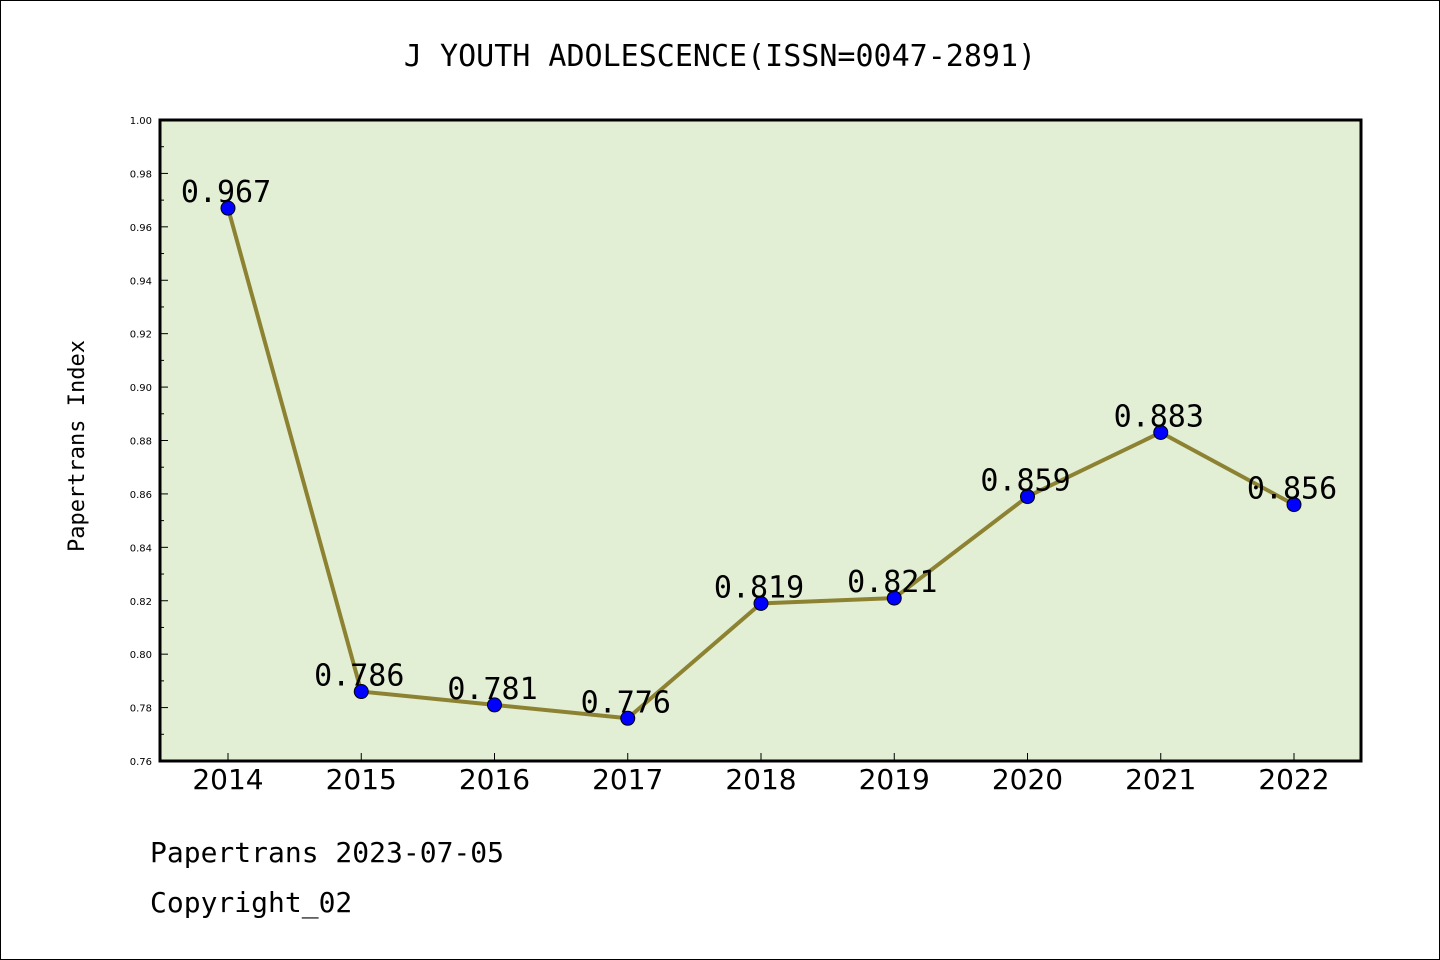 Image resolution: width=1440 pixels, height=960 pixels. I want to click on x-tick-label: 2014, so click(227, 779).